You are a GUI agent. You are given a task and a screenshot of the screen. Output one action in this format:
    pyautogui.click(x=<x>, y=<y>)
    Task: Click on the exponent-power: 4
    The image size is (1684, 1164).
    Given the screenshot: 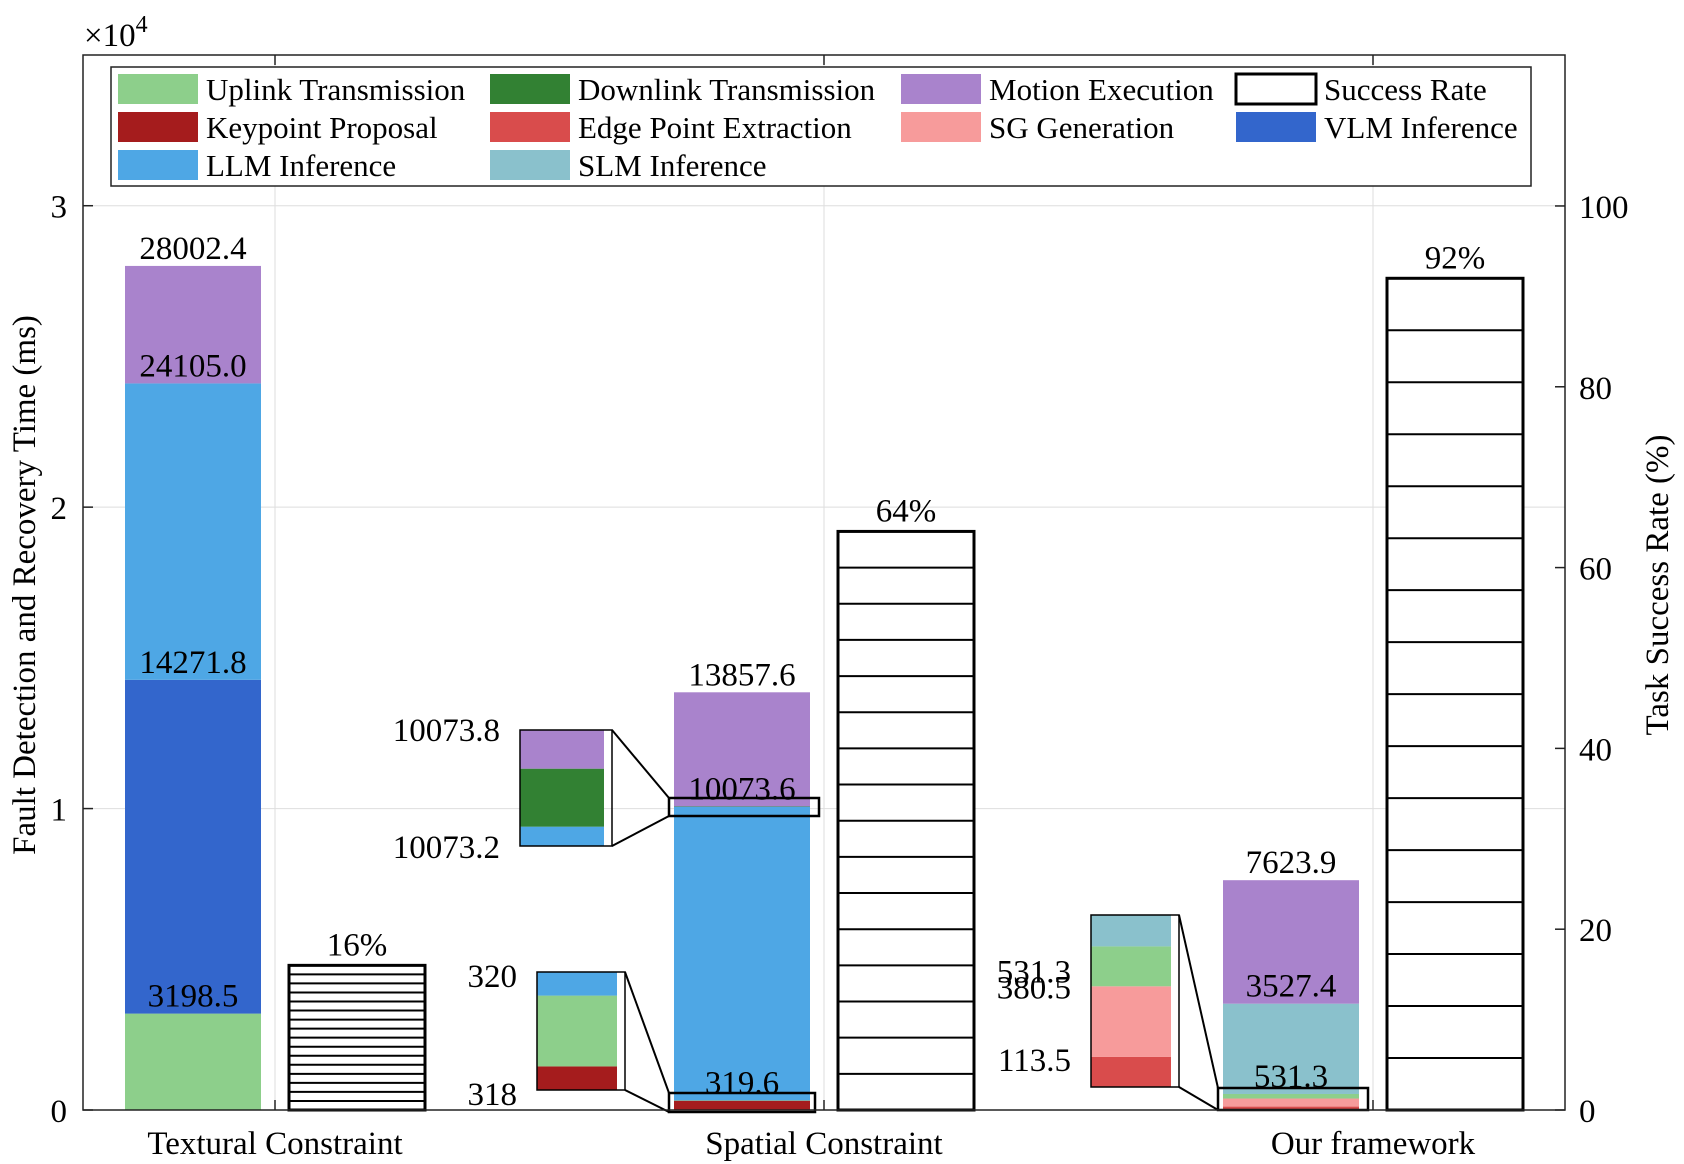 What is the action you would take?
    pyautogui.click(x=142, y=25)
    